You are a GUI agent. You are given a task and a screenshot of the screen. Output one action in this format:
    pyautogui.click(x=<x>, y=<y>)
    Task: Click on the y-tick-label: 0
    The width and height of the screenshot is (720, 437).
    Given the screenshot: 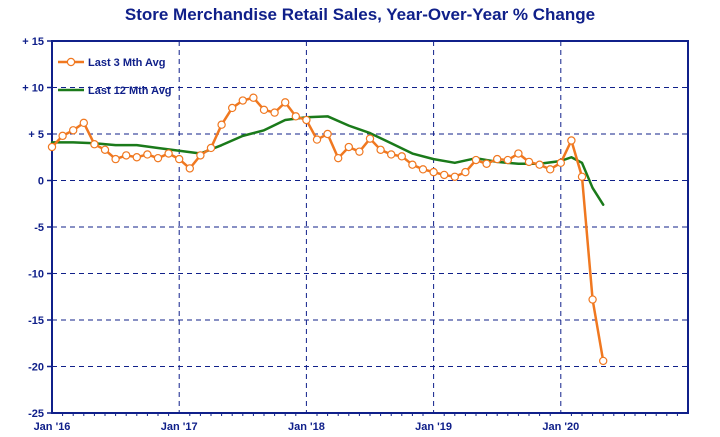 What is the action you would take?
    pyautogui.click(x=41, y=182)
    